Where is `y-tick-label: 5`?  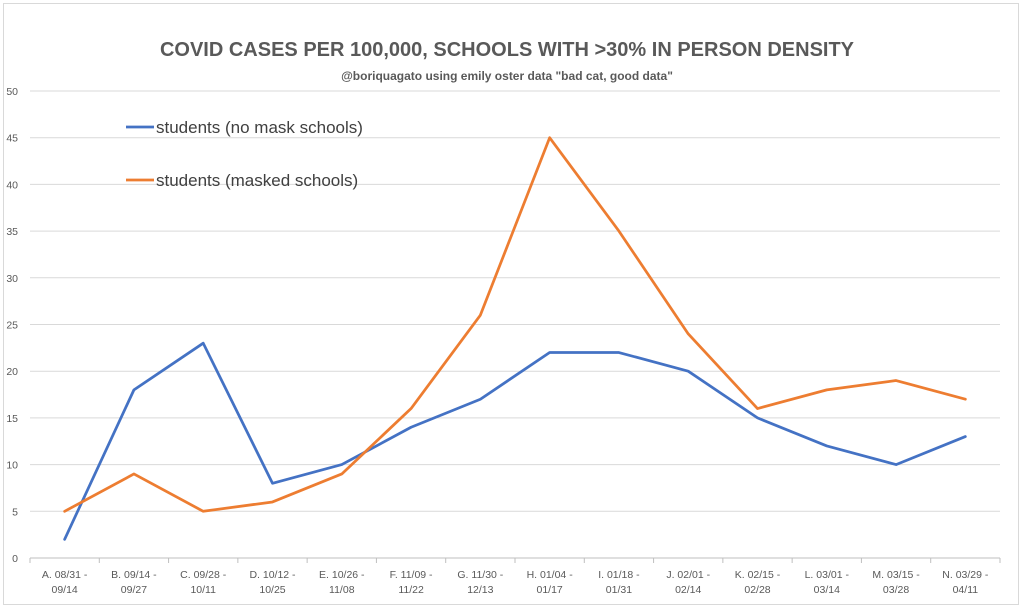
y-tick-label: 5 is located at coordinates (15, 512).